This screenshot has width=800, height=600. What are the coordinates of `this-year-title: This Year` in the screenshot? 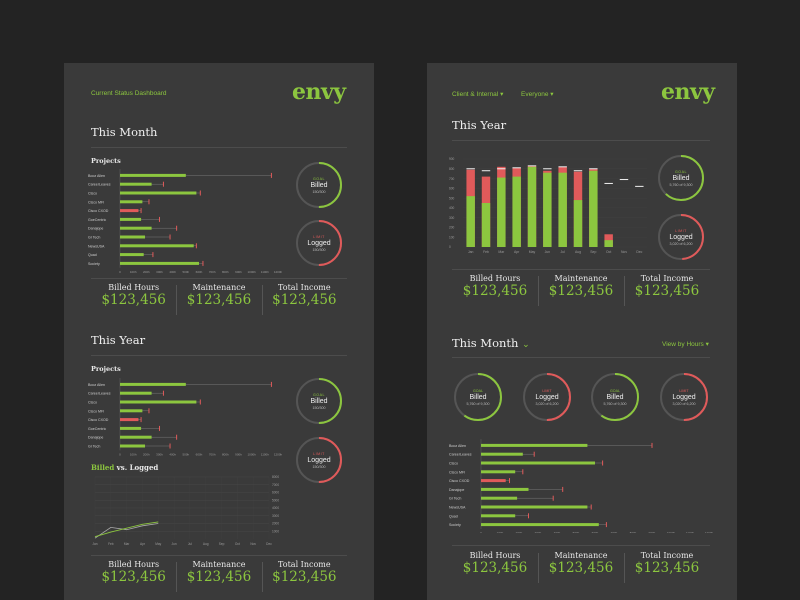 It's located at (479, 125).